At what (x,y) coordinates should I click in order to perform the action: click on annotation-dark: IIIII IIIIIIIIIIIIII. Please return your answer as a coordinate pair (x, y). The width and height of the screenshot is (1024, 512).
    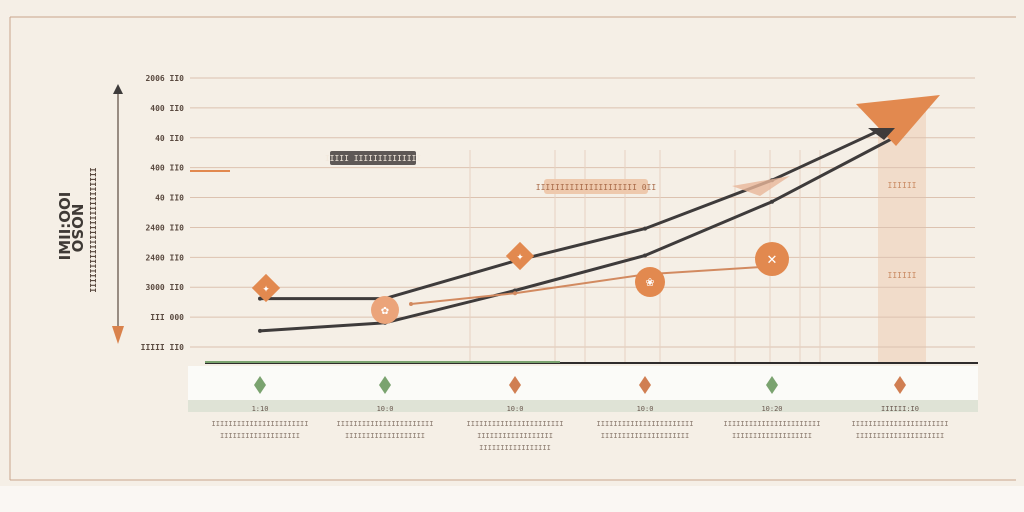
    Looking at the image, I should click on (373, 158).